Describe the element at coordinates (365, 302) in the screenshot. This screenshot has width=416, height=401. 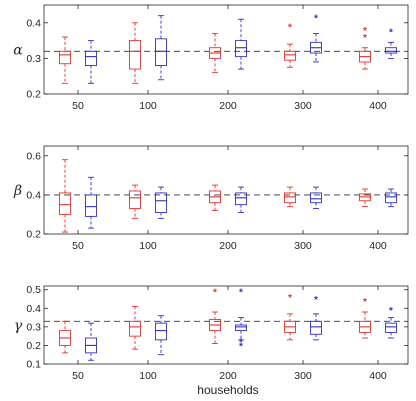
I see `outlier-2-8-0: *` at that location.